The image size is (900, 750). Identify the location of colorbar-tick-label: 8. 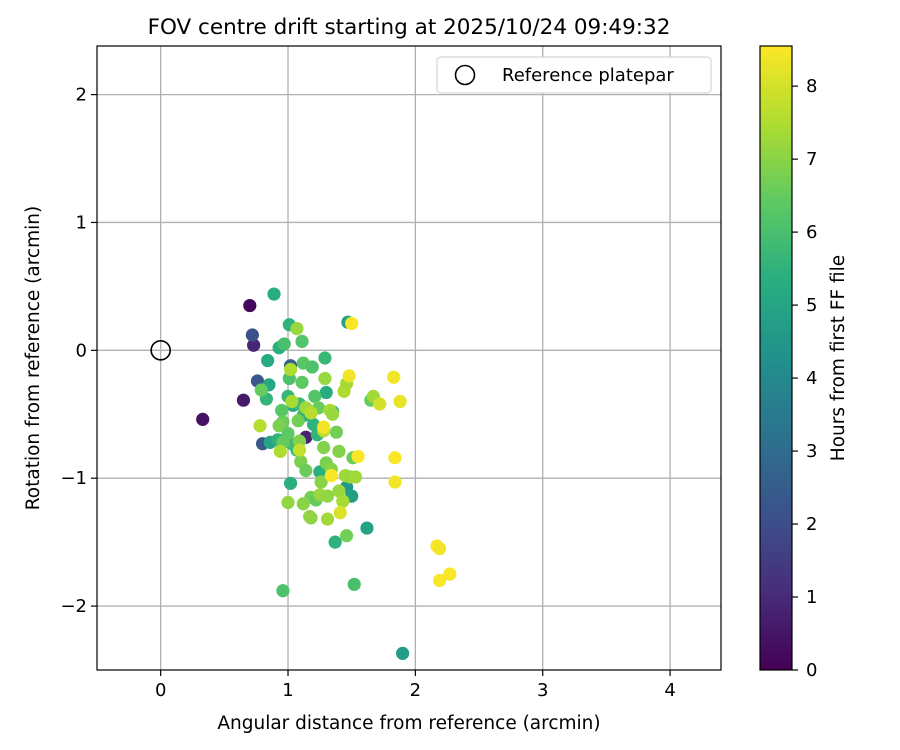
(811, 86).